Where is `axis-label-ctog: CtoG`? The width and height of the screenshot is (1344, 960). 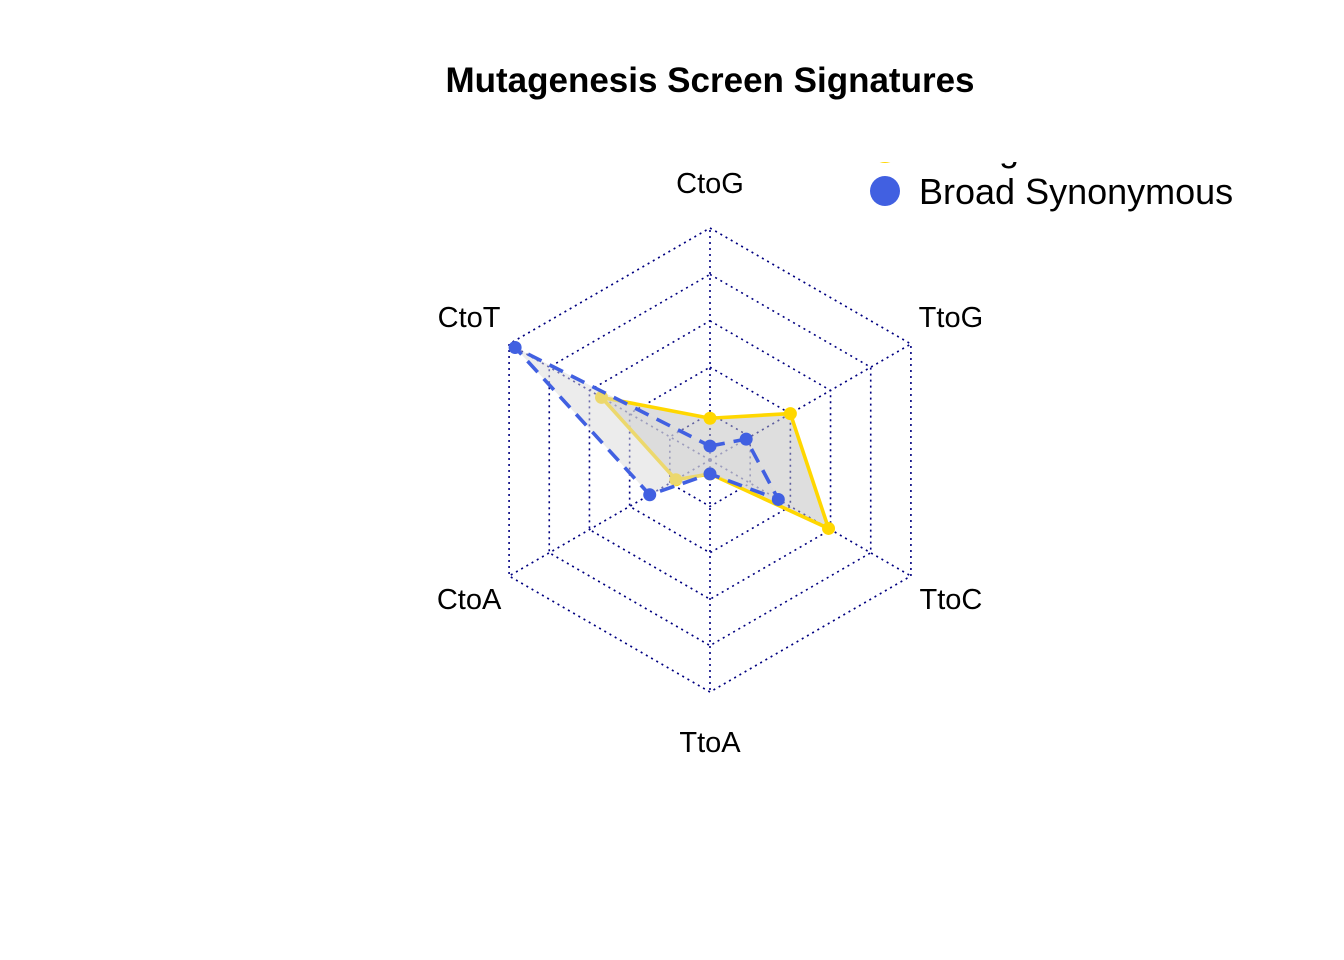
axis-label-ctog: CtoG is located at coordinates (710, 184).